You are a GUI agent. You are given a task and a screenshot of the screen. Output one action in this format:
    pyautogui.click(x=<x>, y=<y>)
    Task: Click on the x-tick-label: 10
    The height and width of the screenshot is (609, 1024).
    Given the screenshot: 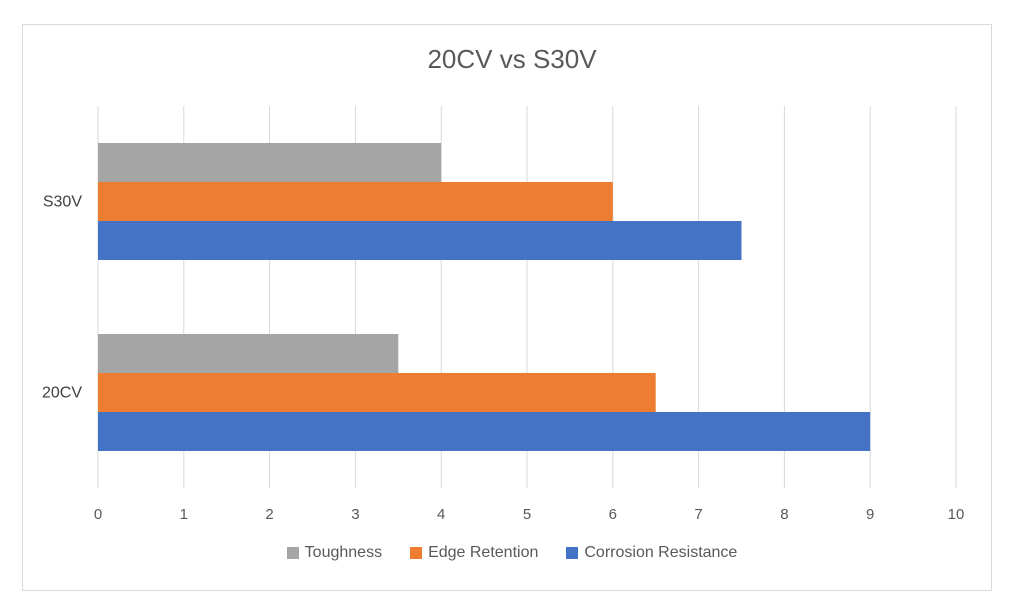 What is the action you would take?
    pyautogui.click(x=956, y=514)
    